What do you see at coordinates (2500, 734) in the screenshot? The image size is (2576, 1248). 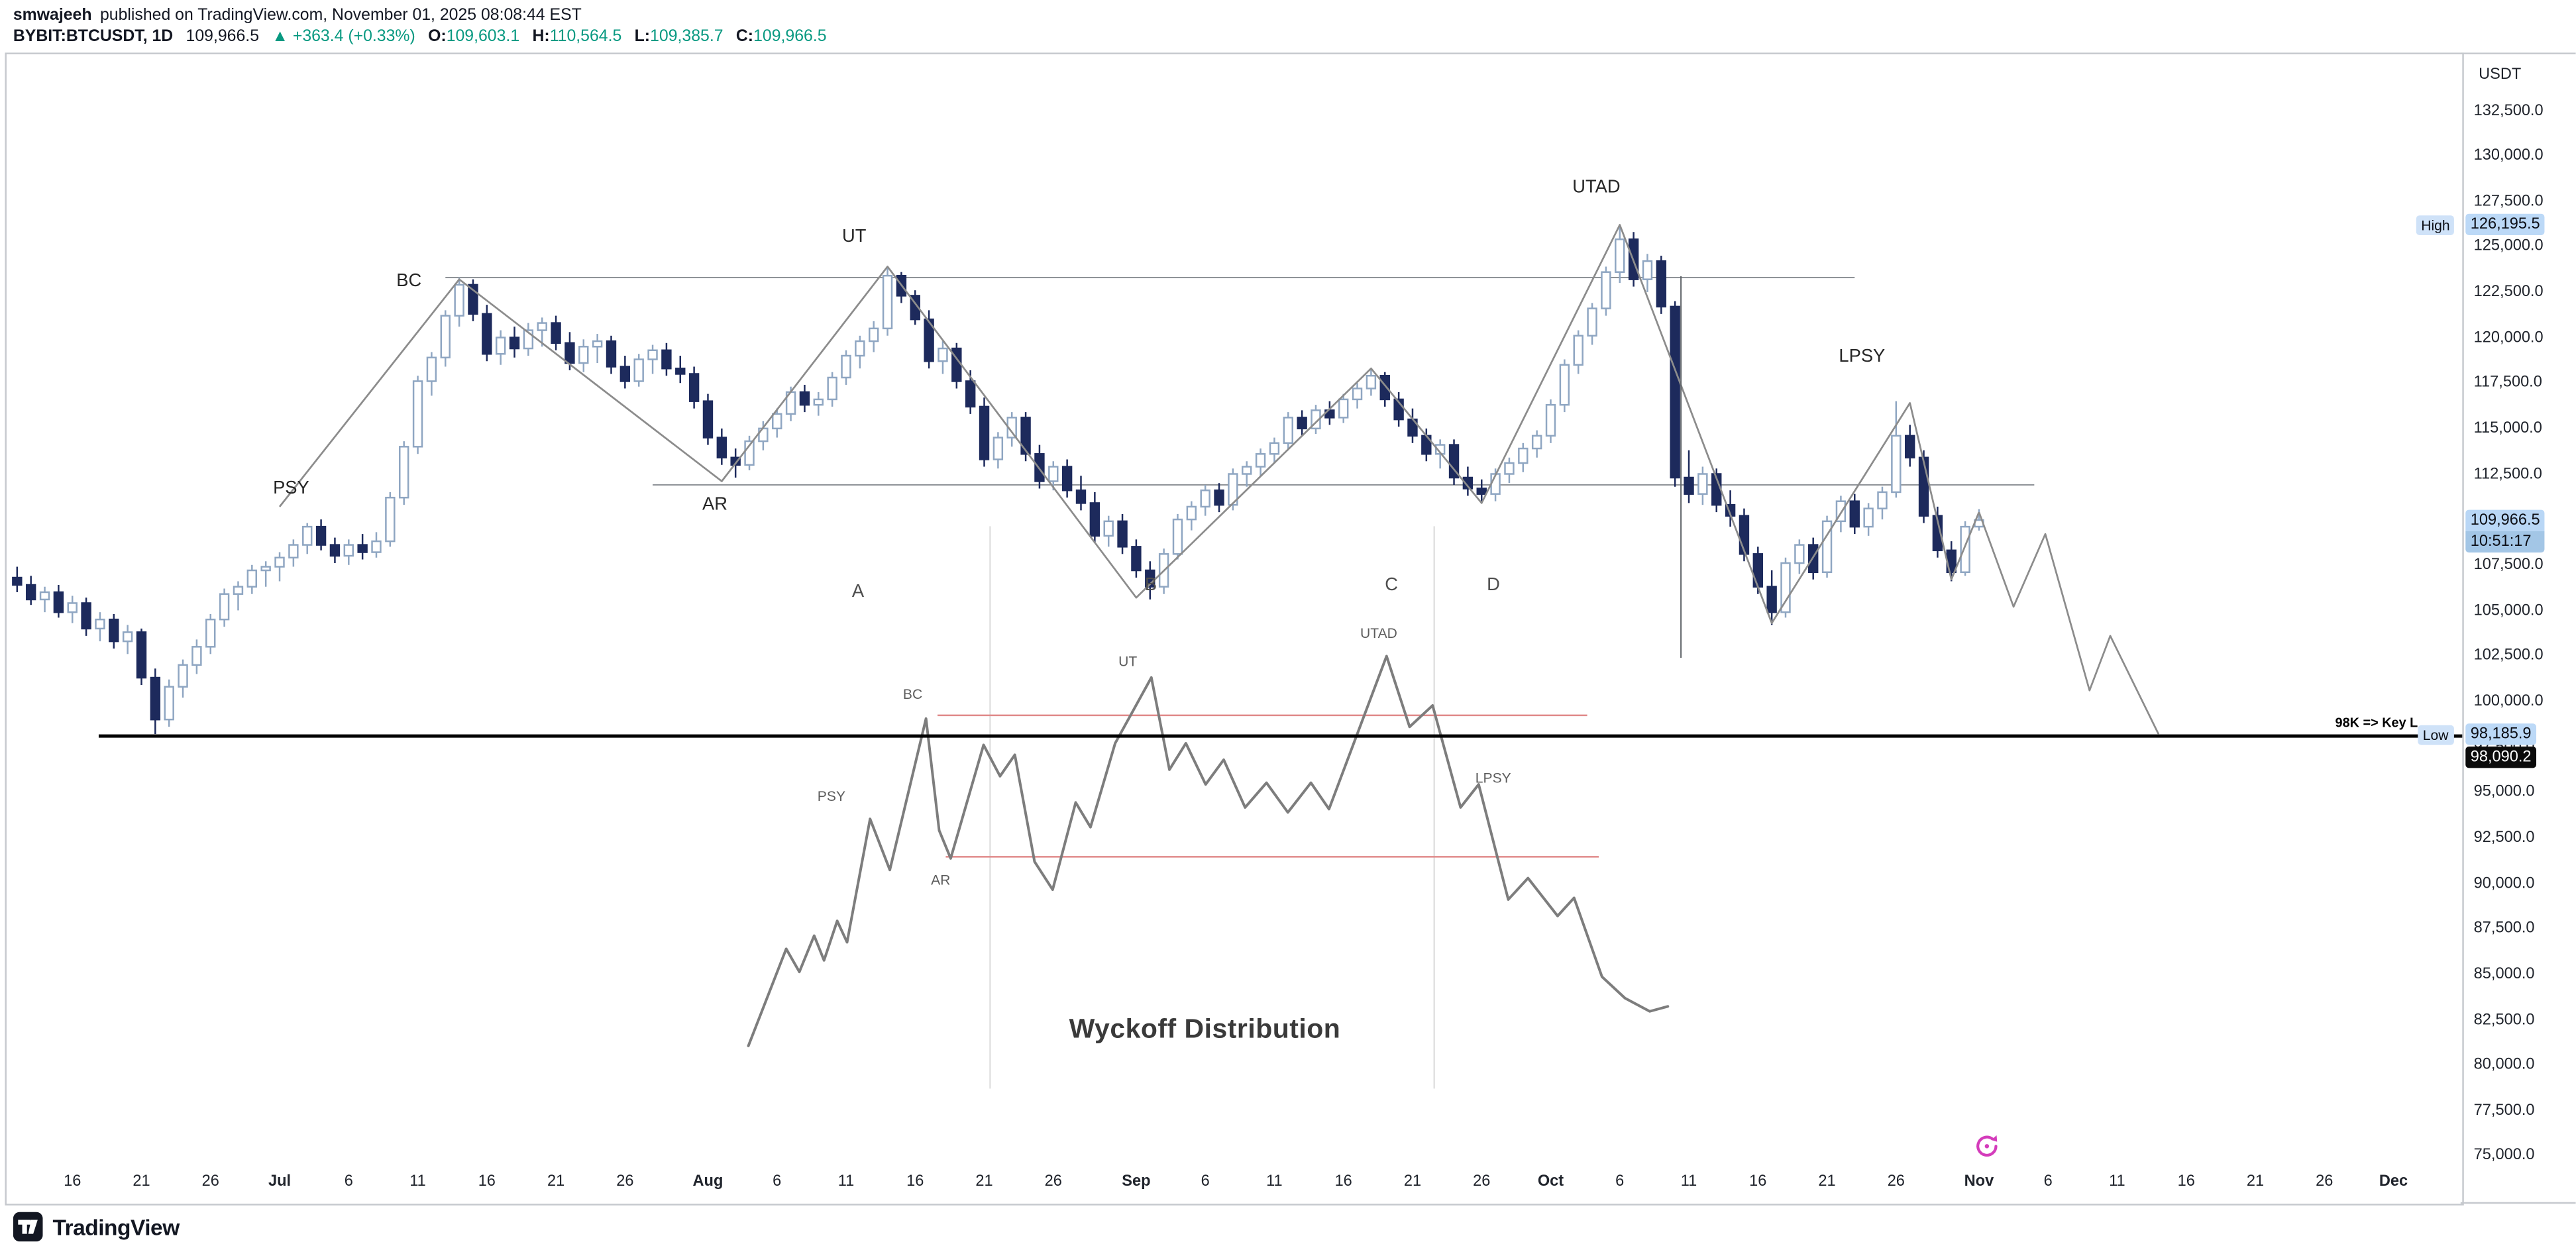 I see `low-price-chip: 98,185.9` at bounding box center [2500, 734].